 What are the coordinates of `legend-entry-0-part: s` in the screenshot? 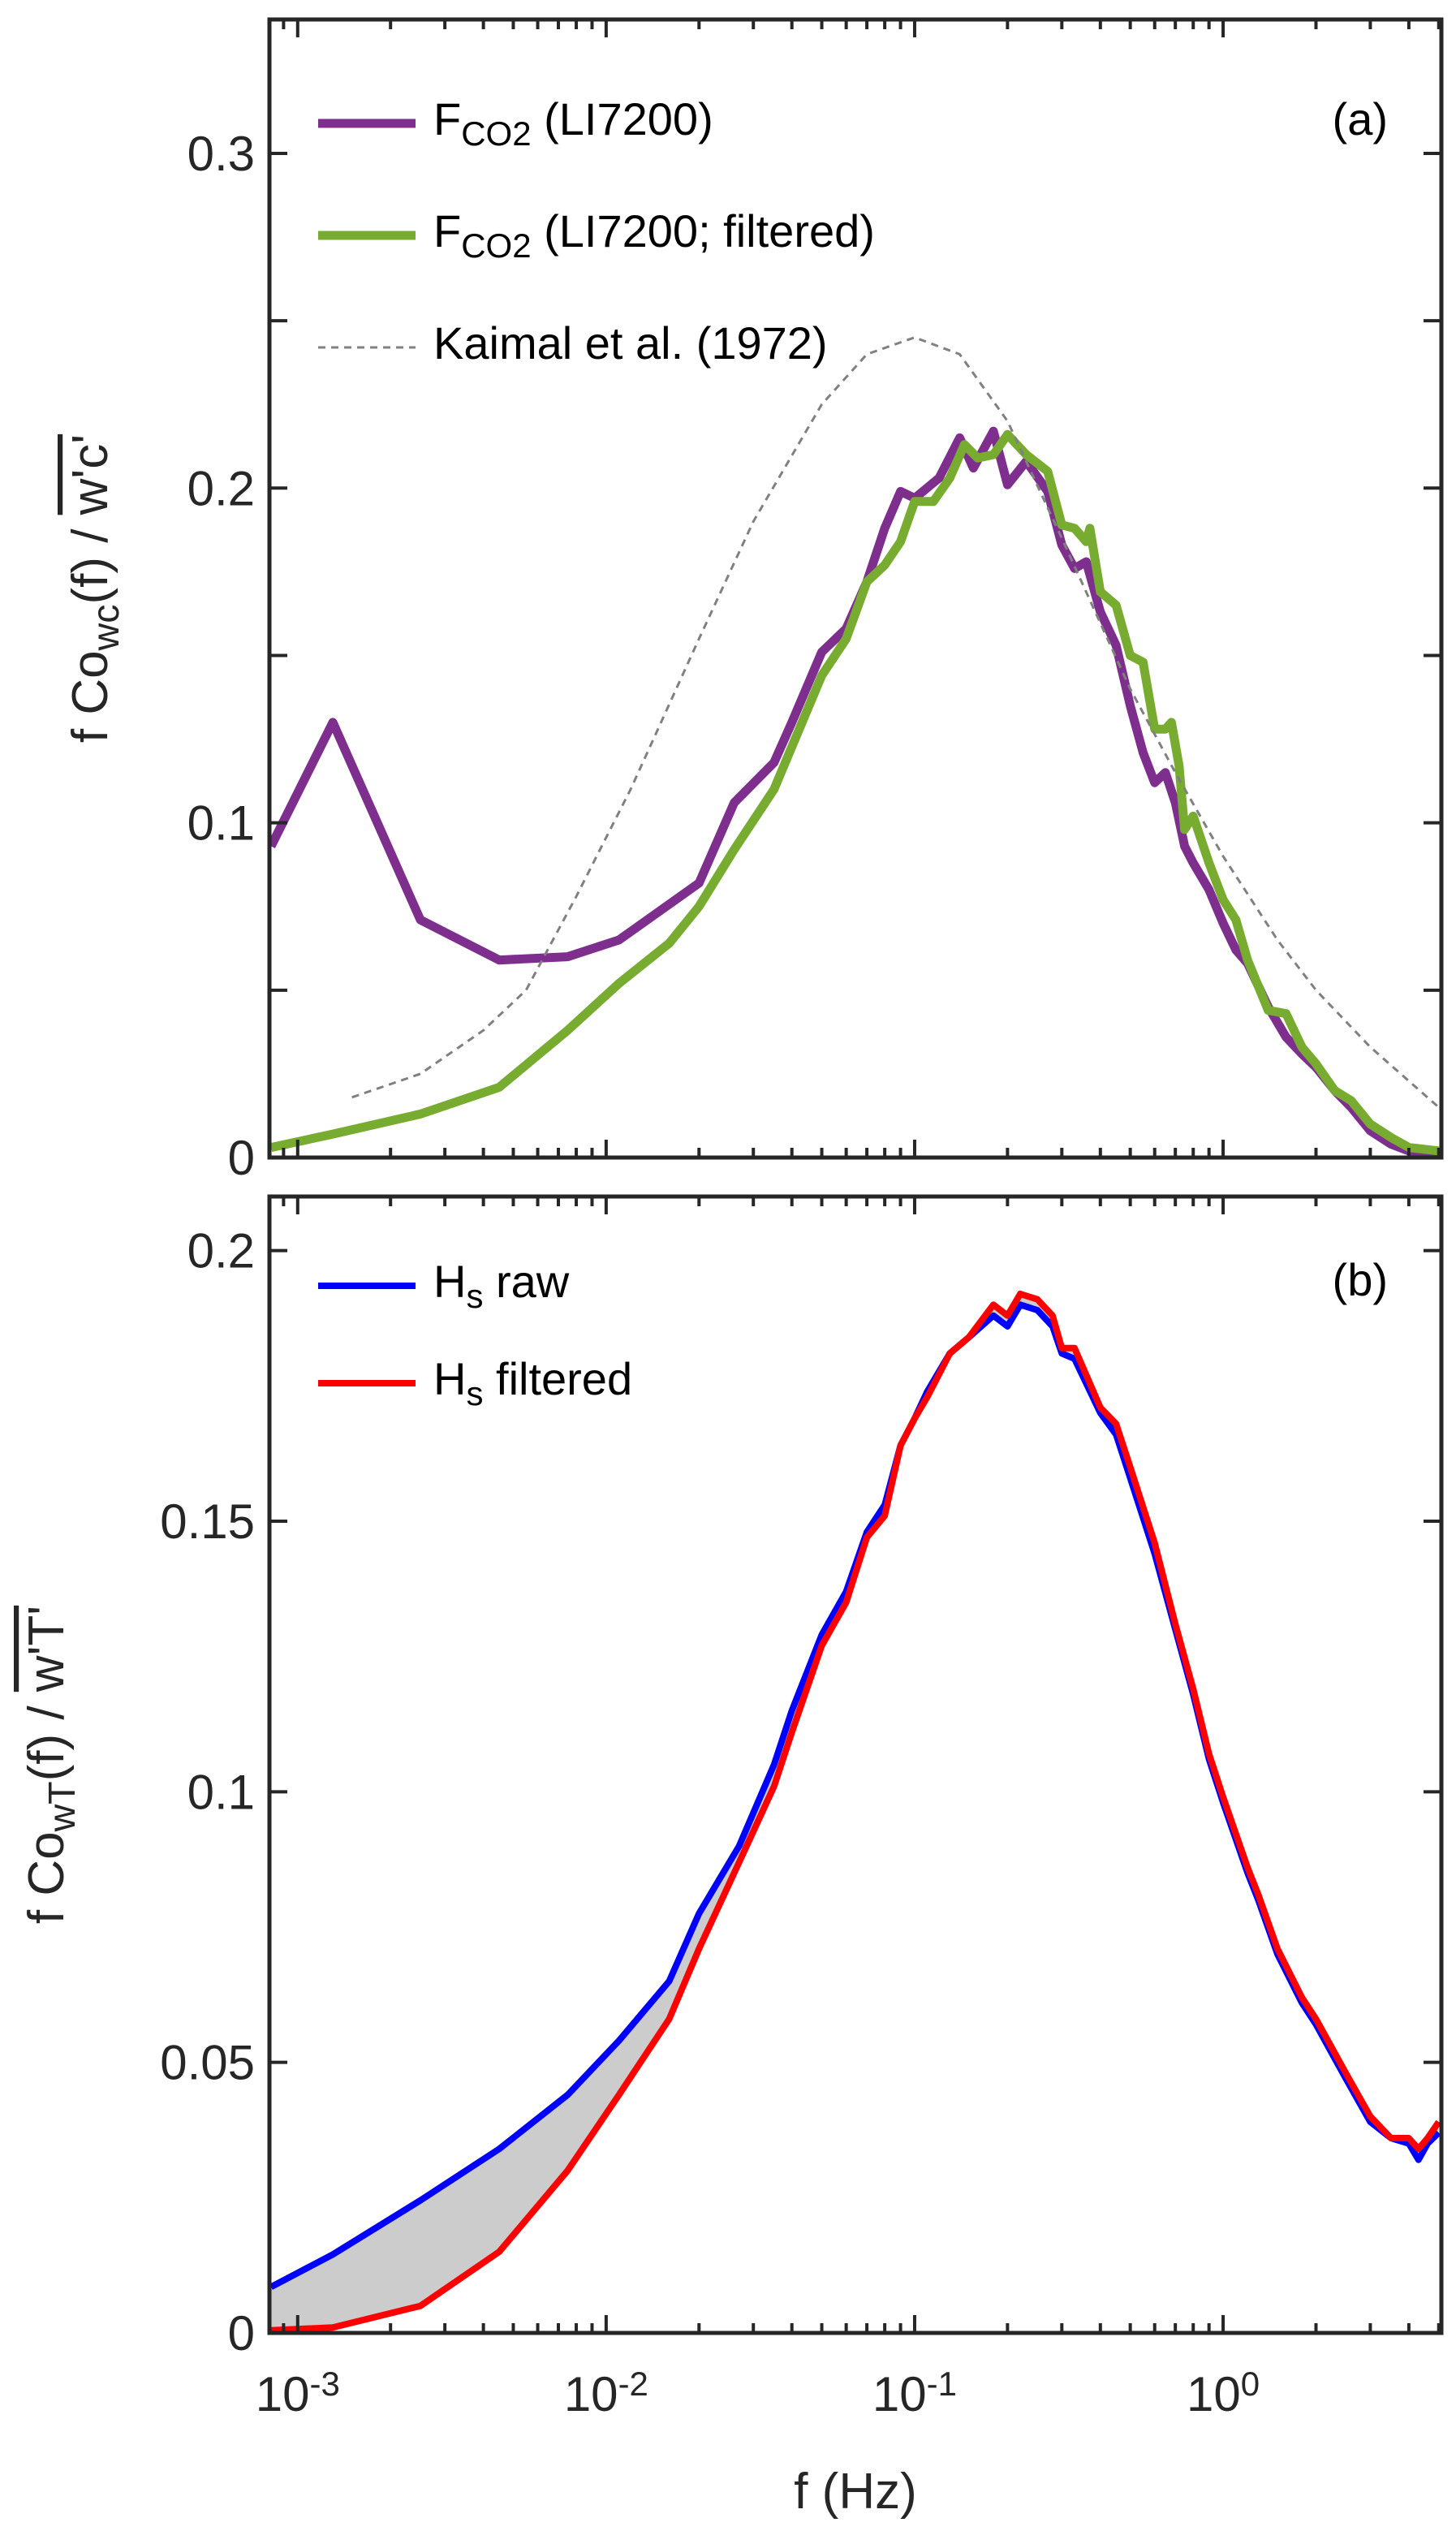 It's located at (475, 1296).